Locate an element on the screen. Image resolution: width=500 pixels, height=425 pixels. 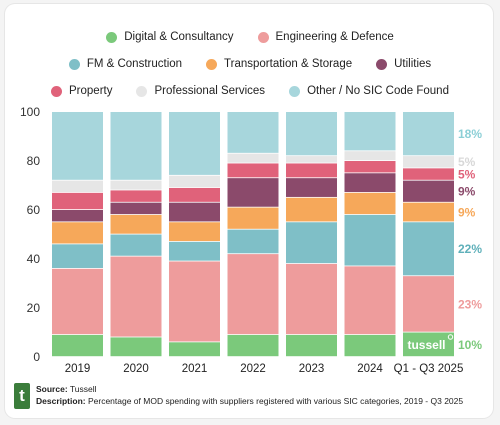
description-label: Description: is located at coordinates (61, 401).